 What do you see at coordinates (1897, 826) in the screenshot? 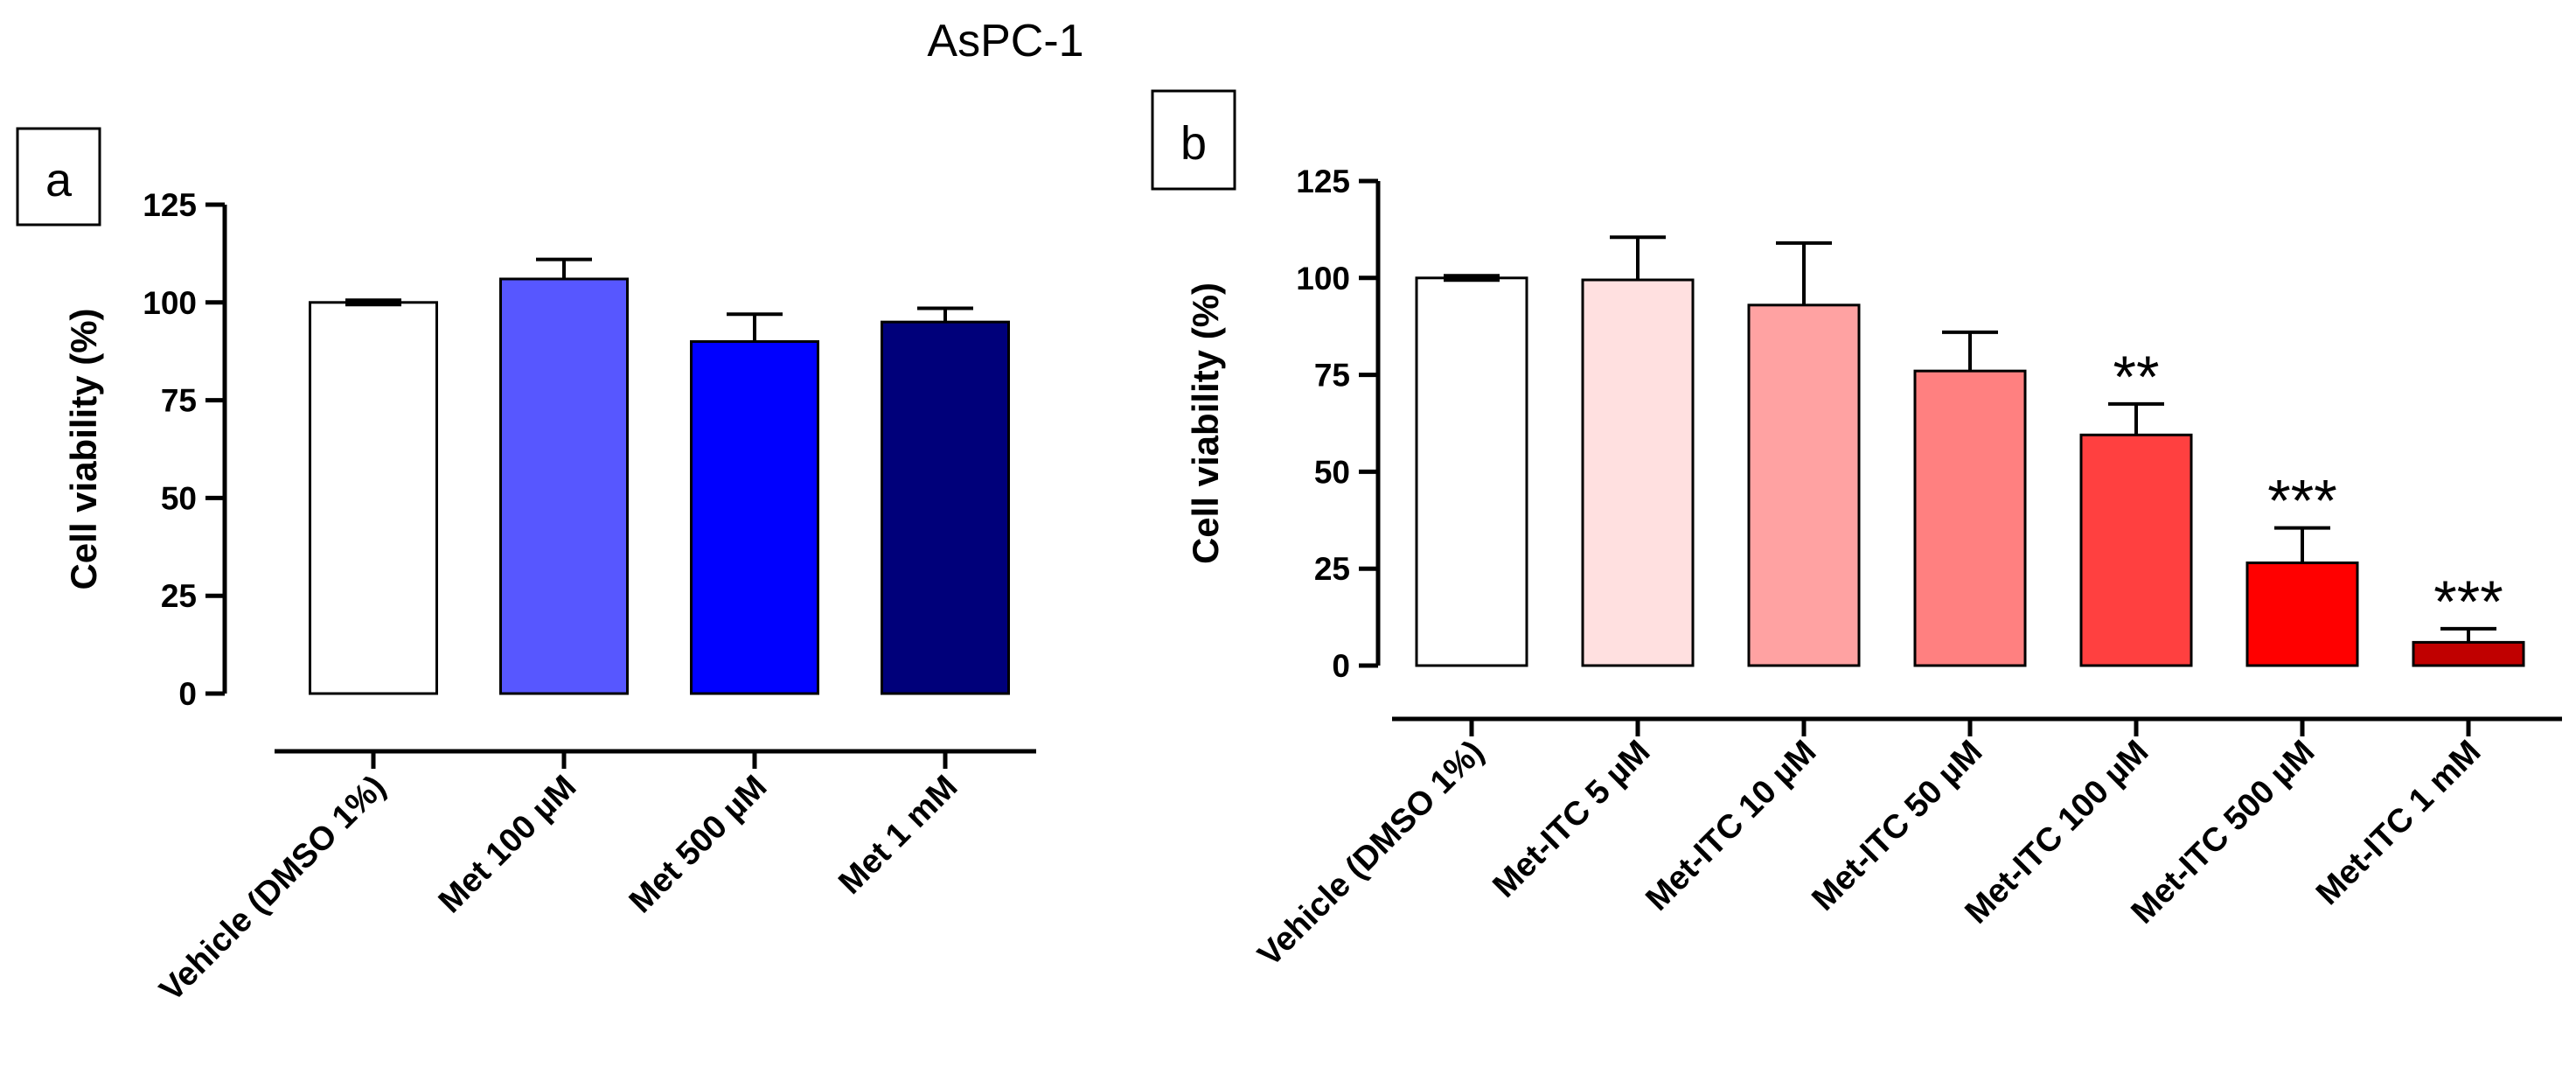
I see `x-tick-label: Met-ITC 50 µM` at bounding box center [1897, 826].